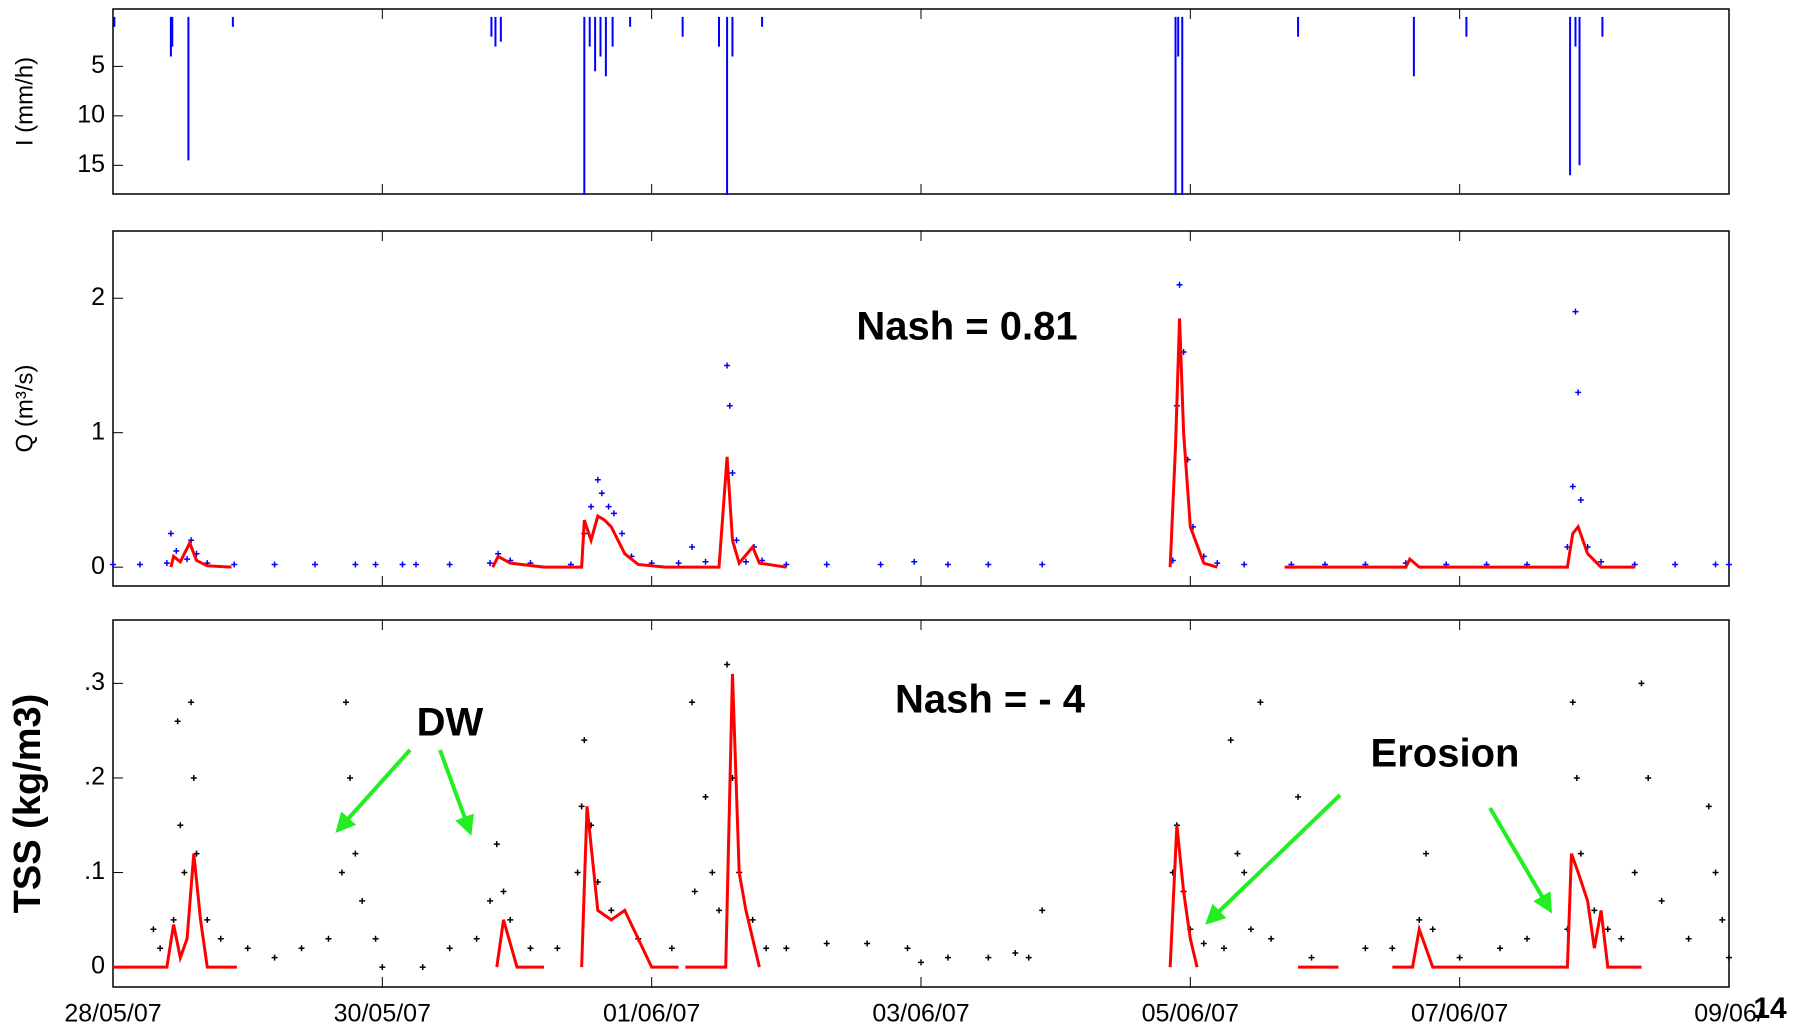 Image resolution: width=1809 pixels, height=1031 pixels. What do you see at coordinates (91, 114) in the screenshot?
I see `y-tick-label: 10` at bounding box center [91, 114].